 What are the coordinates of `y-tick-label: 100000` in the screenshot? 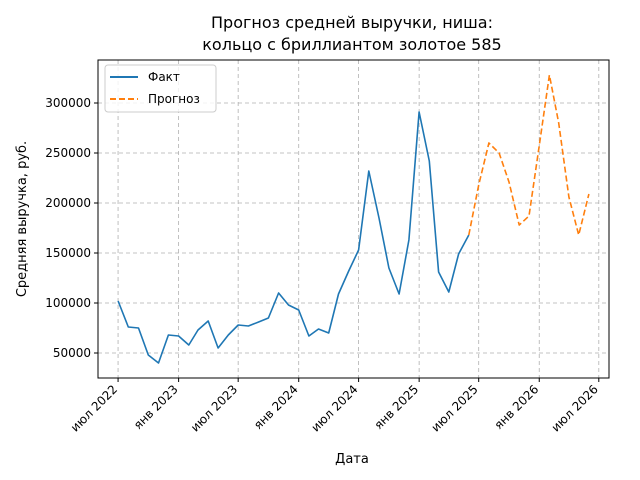 It's located at (68, 303).